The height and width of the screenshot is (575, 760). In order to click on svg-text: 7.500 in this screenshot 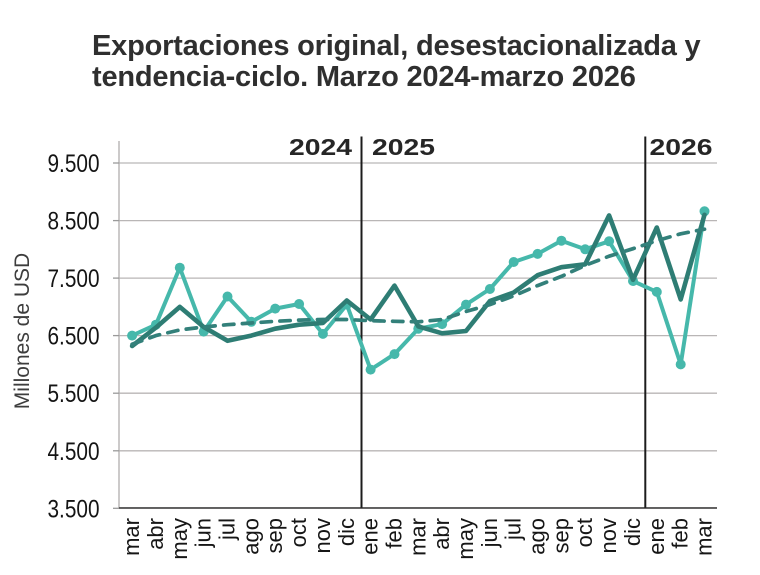, I will do `click(74, 279)`.